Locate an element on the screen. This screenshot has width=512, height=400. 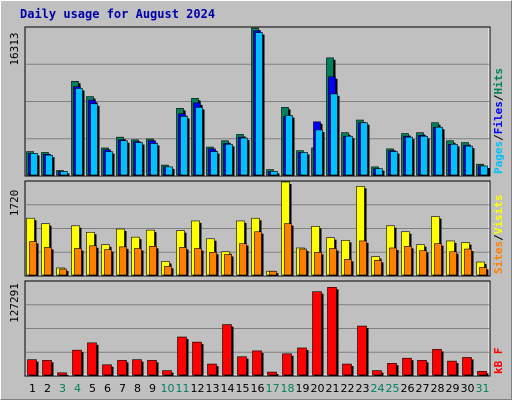
y-max-label: 1720 is located at coordinates (14, 203).